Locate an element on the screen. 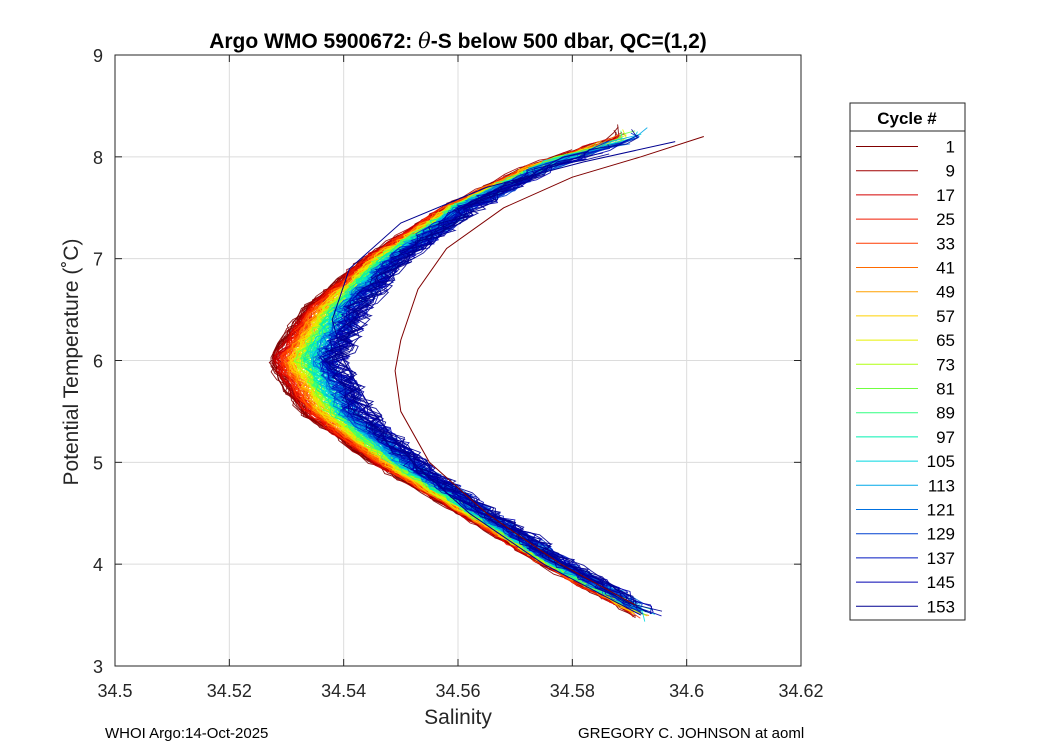 This screenshot has height=750, width=1050. legend-label: 105 is located at coordinates (941, 461).